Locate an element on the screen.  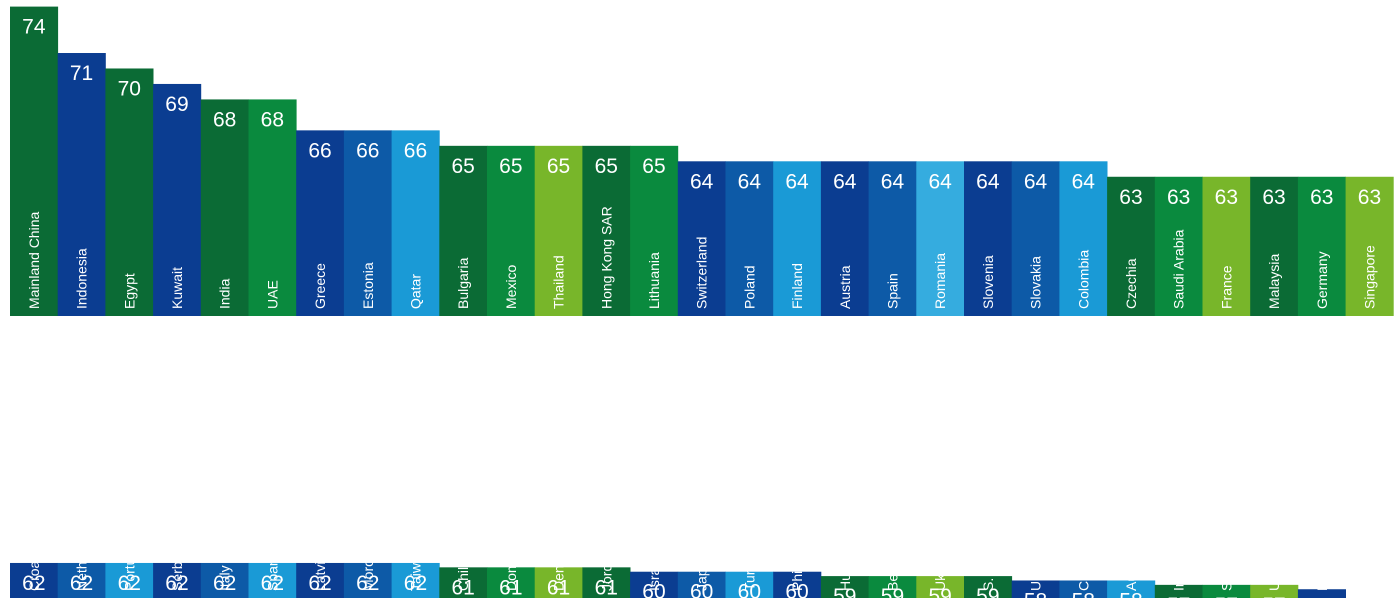
category-label: Belgium is located at coordinates (892, 565).